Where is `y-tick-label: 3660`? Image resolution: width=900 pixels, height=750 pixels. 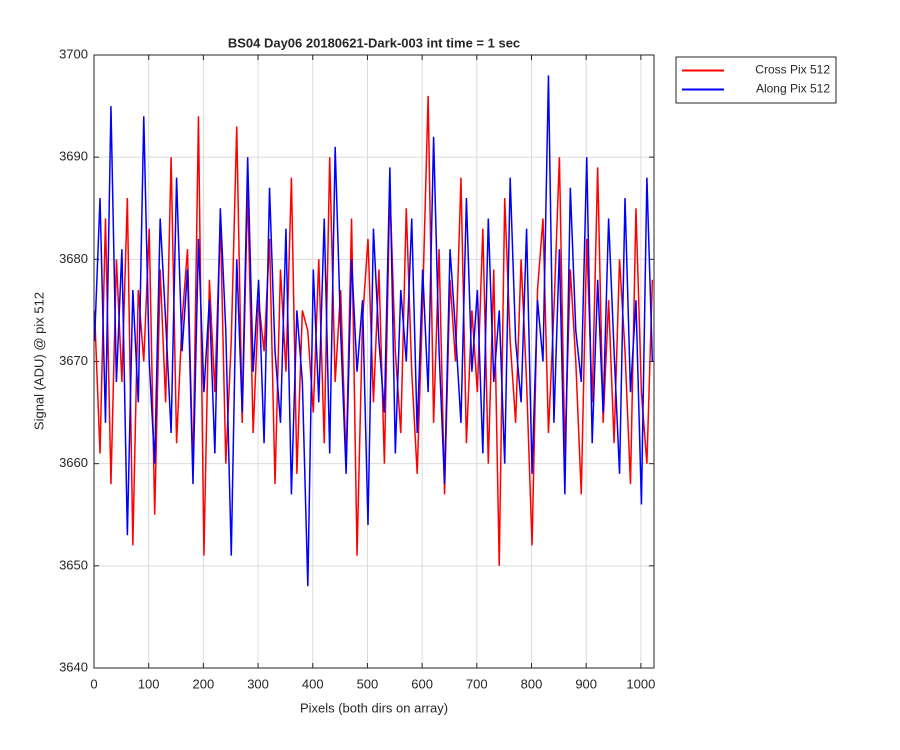 y-tick-label: 3660 is located at coordinates (73, 462).